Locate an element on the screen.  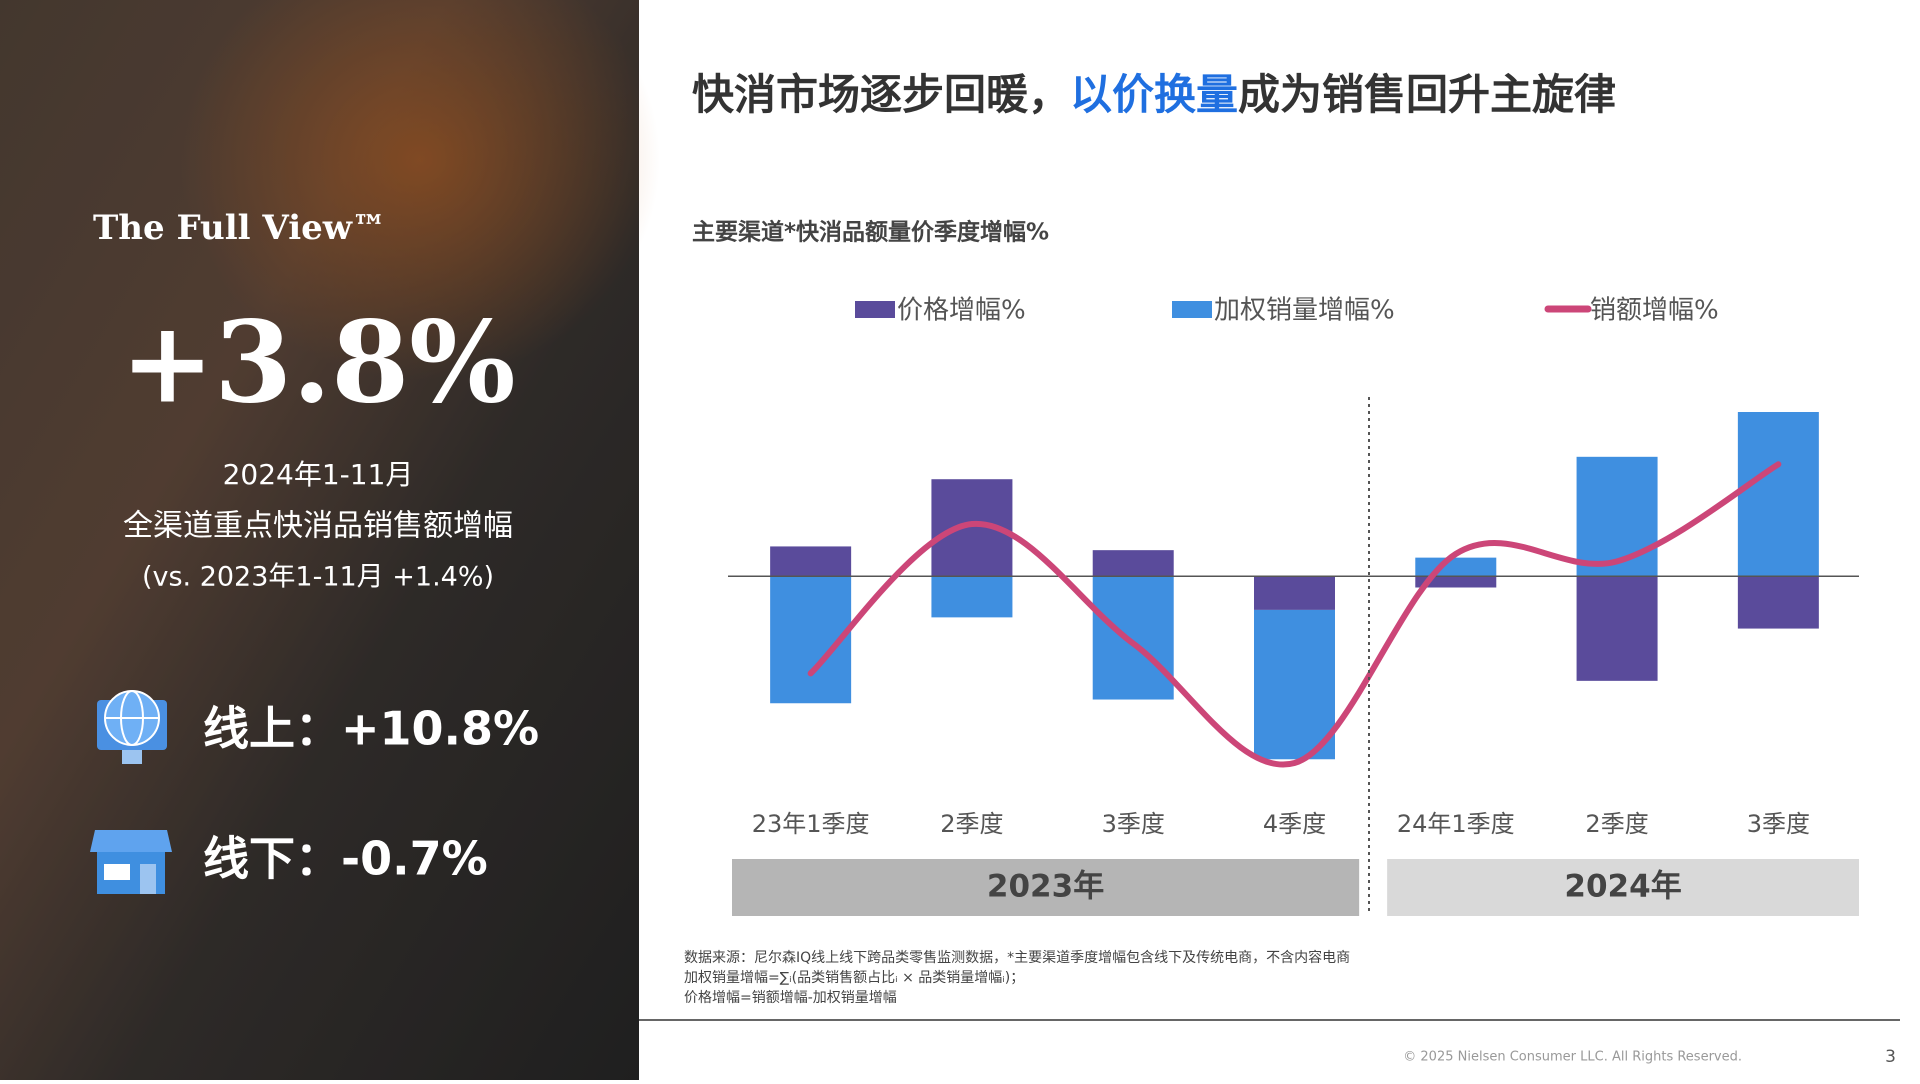
sales-line is located at coordinates (1294, 614).